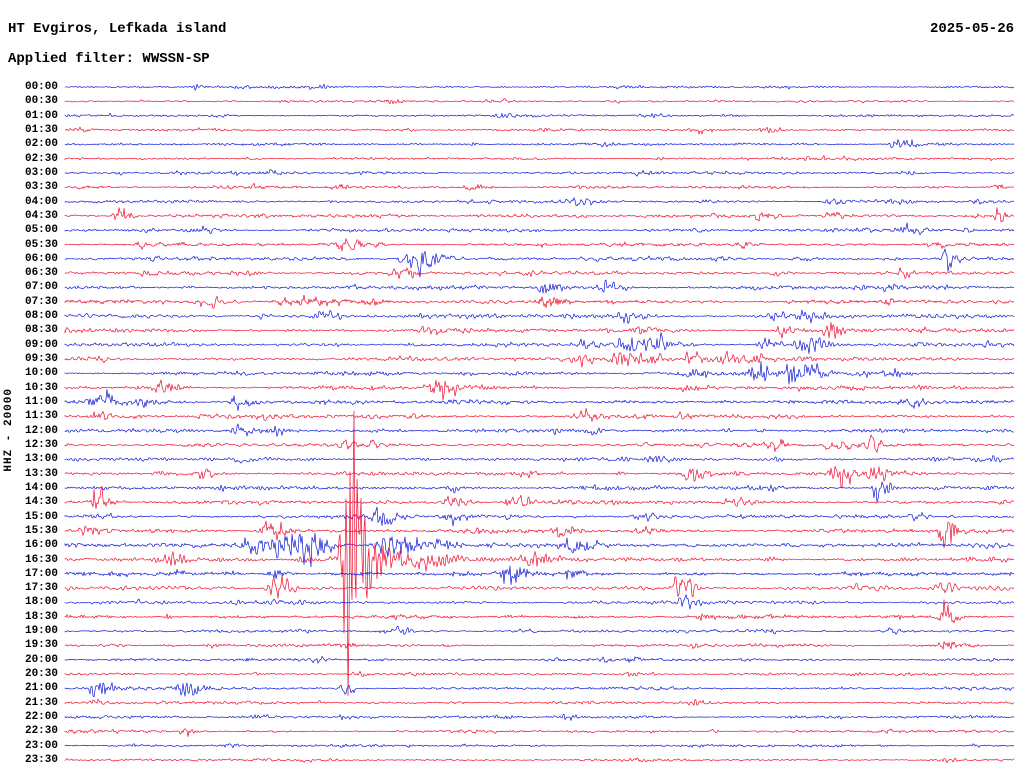 The image size is (1024, 780). I want to click on time-label: 10:30, so click(41, 387).